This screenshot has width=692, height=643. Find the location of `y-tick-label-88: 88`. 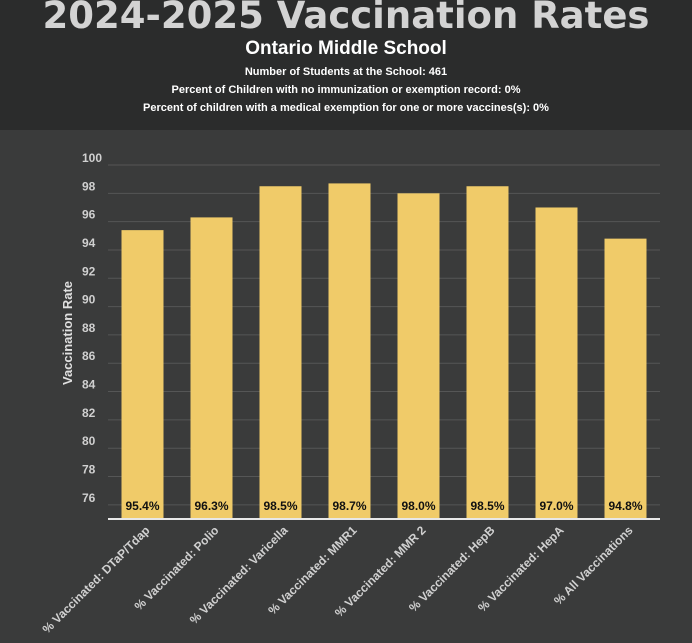

y-tick-label-88: 88 is located at coordinates (89, 328).